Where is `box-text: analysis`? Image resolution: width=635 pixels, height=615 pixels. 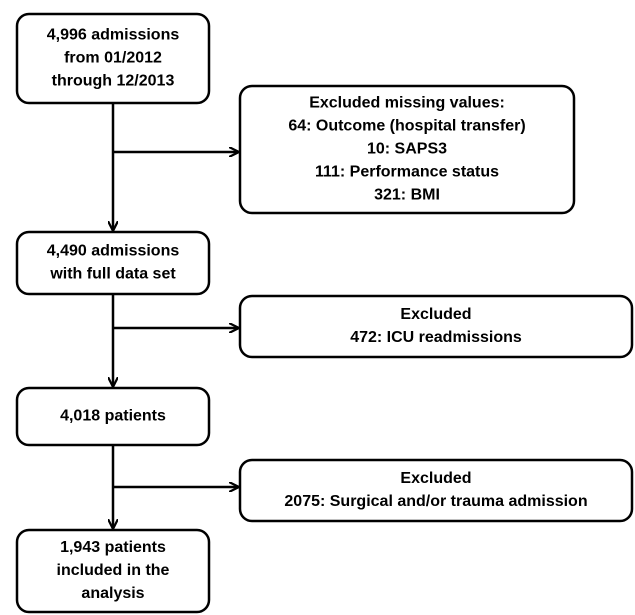 box-text: analysis is located at coordinates (112, 593).